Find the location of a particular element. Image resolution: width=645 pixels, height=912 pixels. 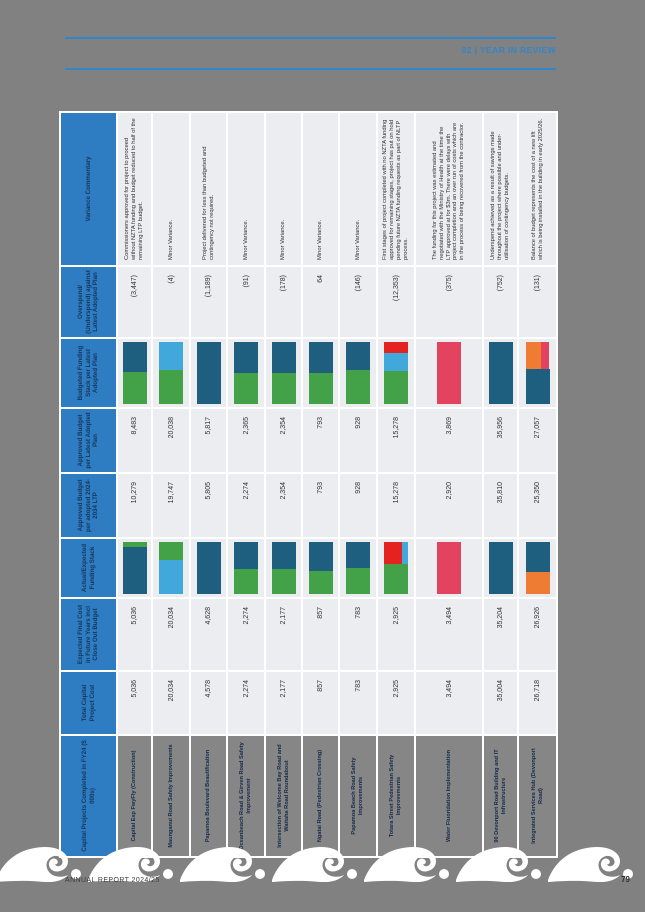

column-header-latest-budget: Approved Budget per Latest Adopted Plan is located at coordinates (88, 440).